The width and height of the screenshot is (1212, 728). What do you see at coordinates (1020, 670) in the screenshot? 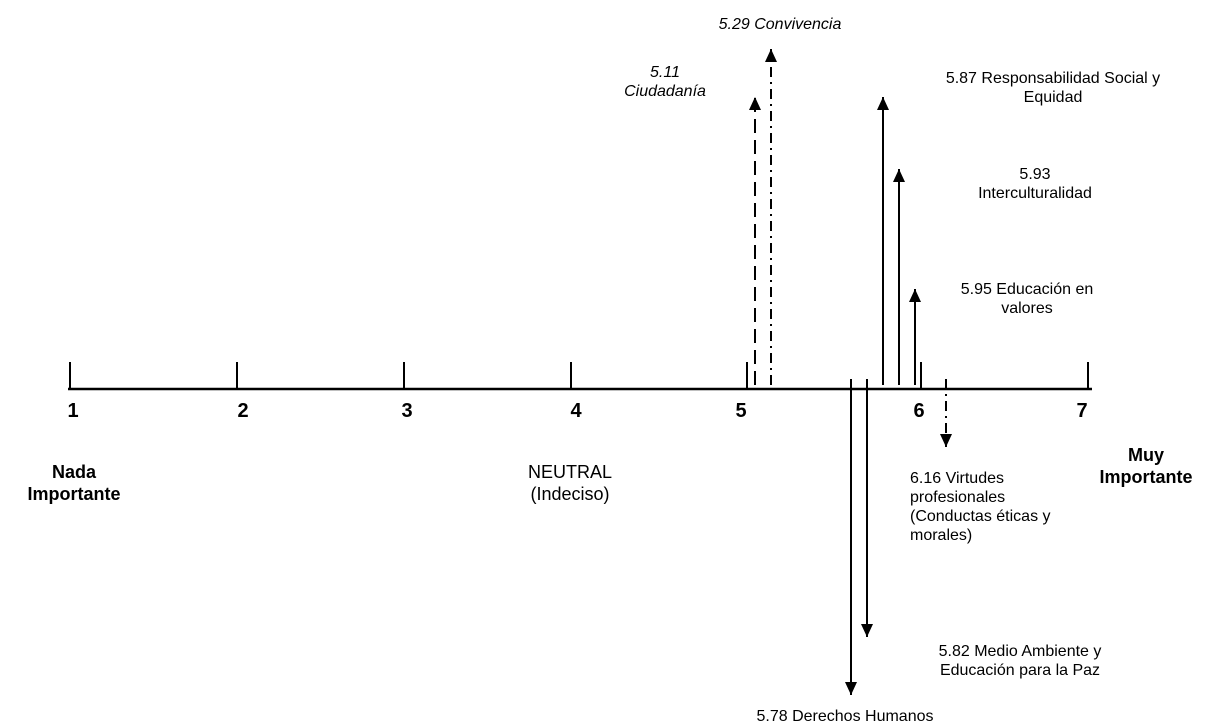
I see `item-label-medio-ambiente-line-2: Educación para la Paz` at bounding box center [1020, 670].